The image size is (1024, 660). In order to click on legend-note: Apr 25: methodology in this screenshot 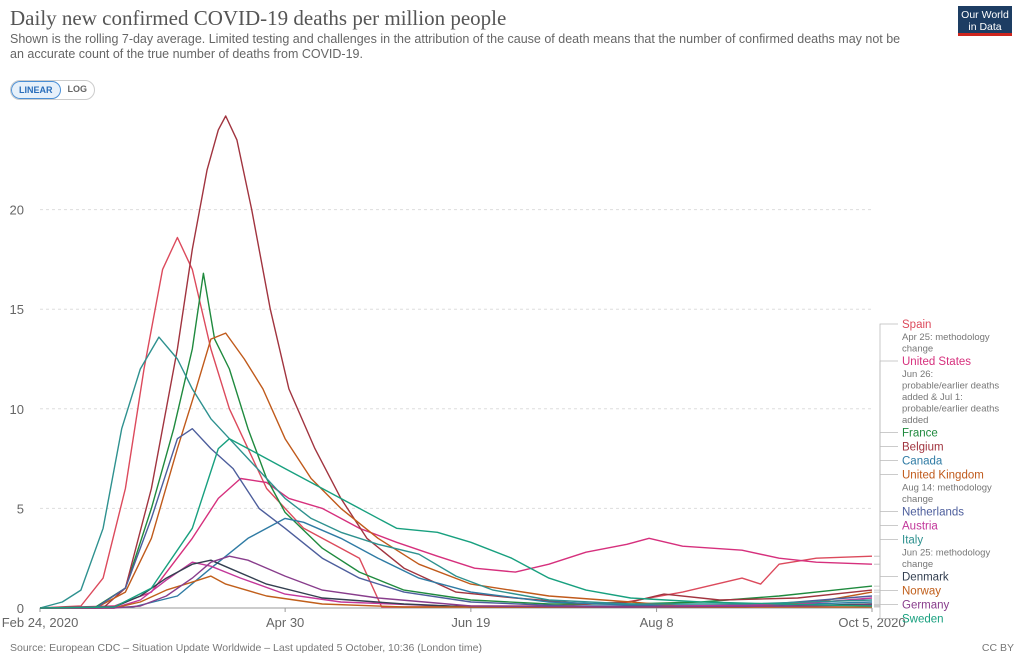, I will do `click(946, 337)`.